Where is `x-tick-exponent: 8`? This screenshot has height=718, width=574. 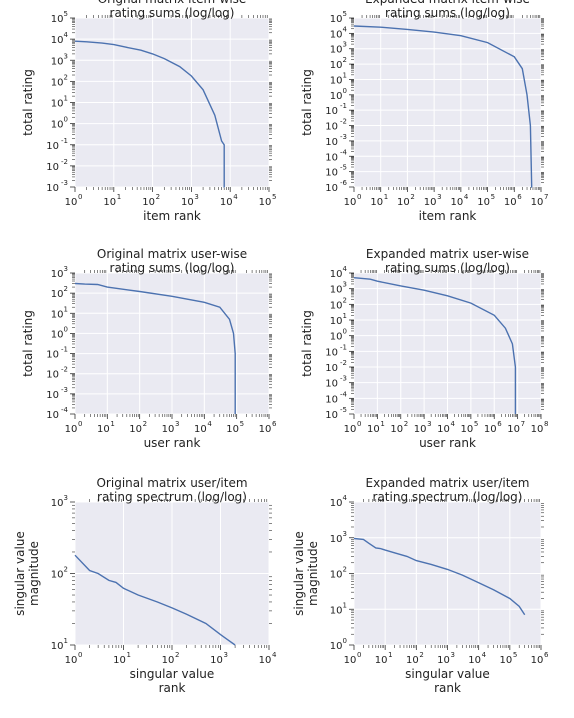
x-tick-exponent: 8 is located at coordinates (546, 424).